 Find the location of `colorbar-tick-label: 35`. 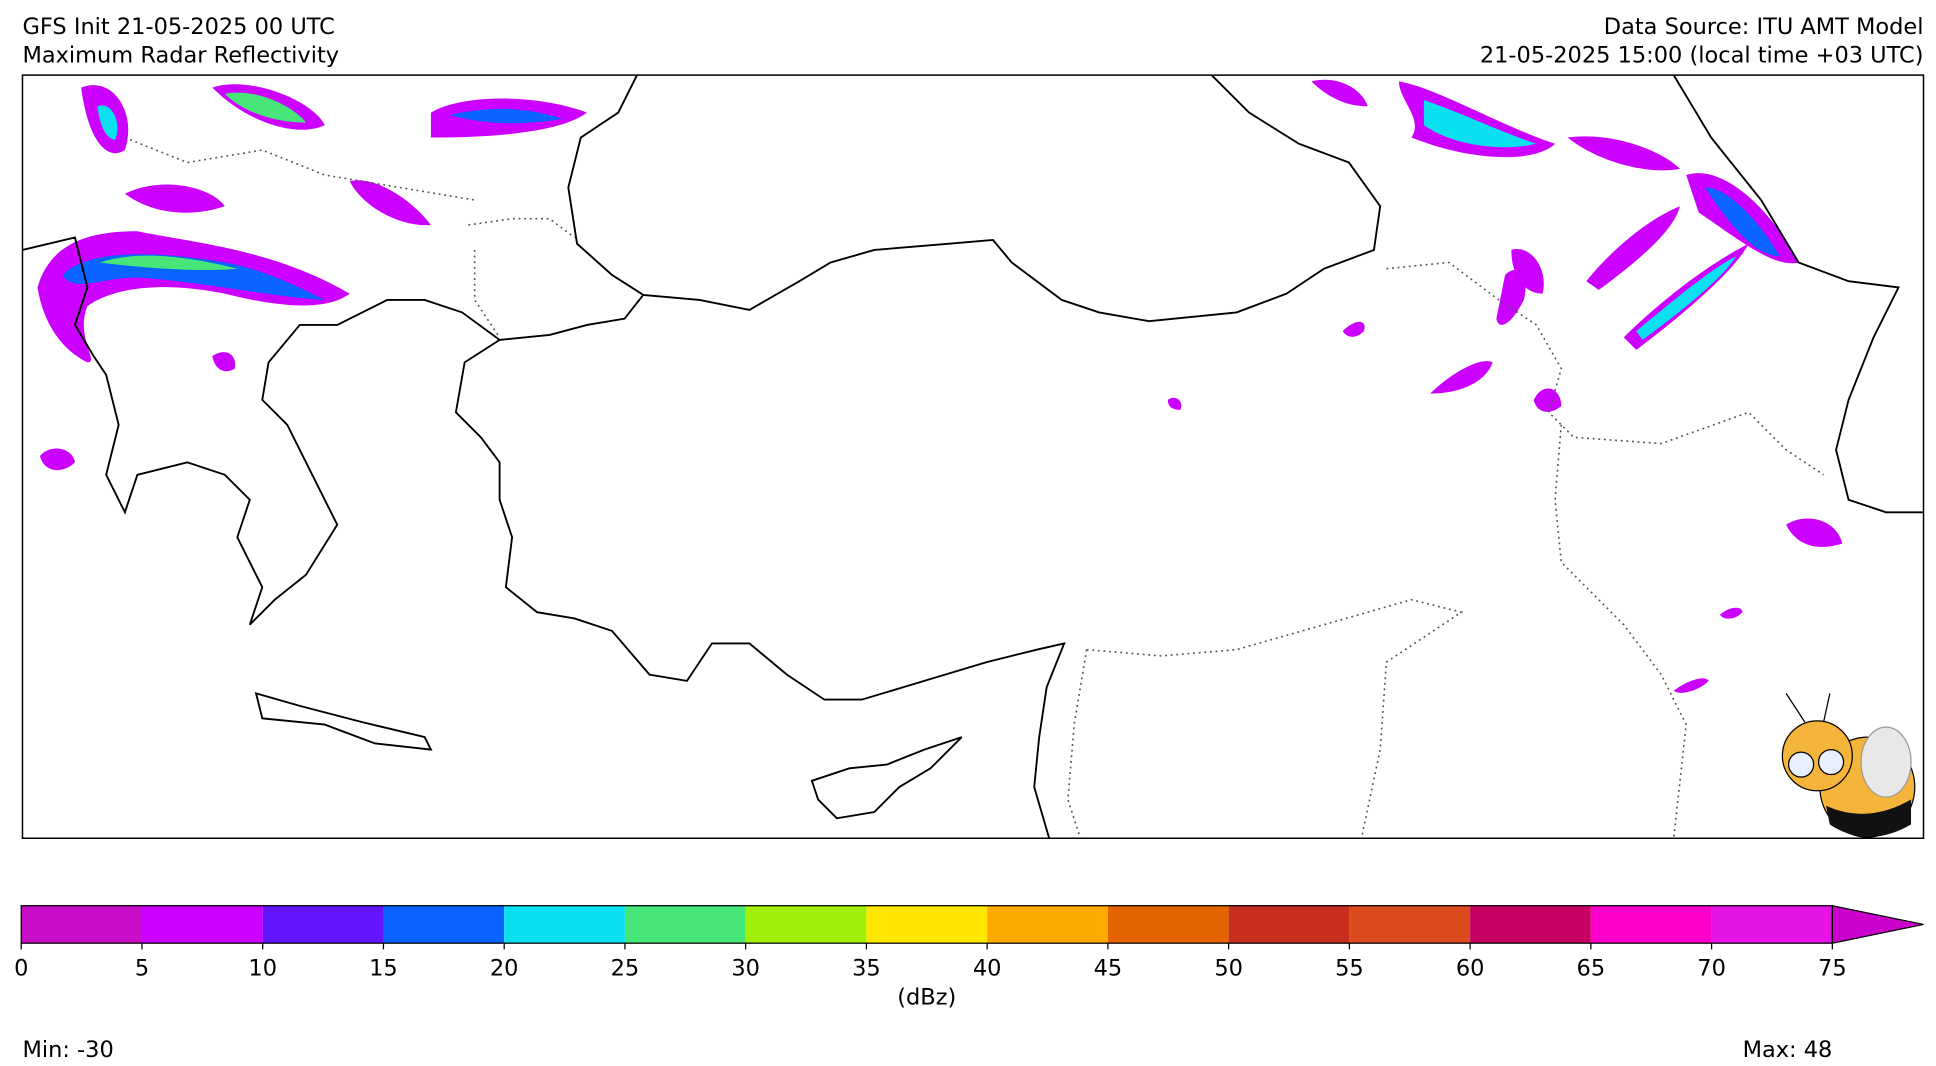

colorbar-tick-label: 35 is located at coordinates (866, 969).